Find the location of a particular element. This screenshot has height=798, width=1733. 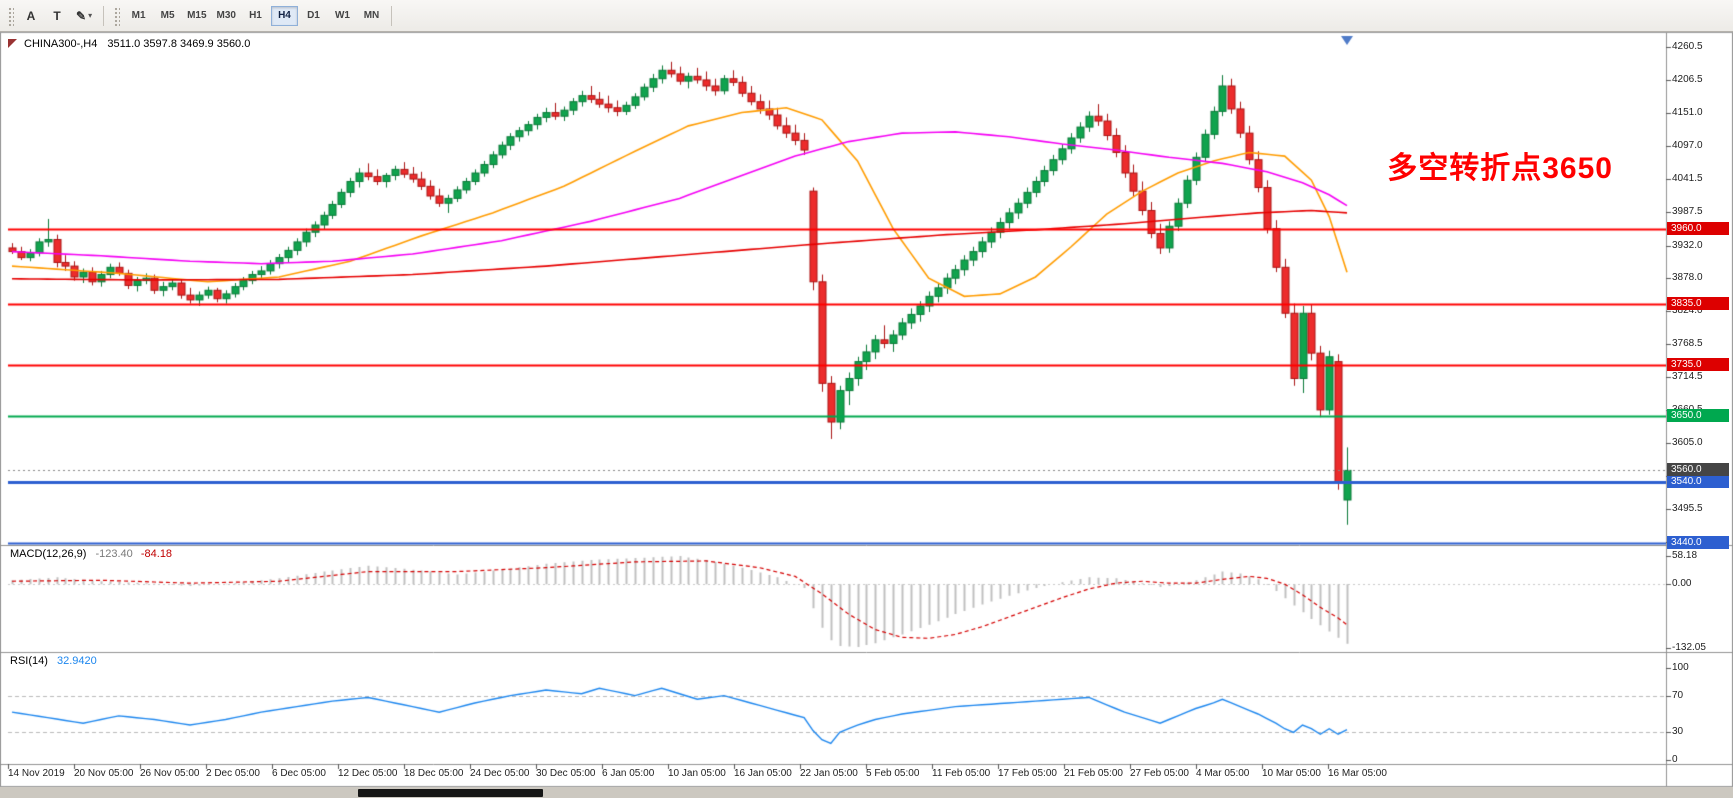

price-line-badge: 3440.0 is located at coordinates (1698, 542).